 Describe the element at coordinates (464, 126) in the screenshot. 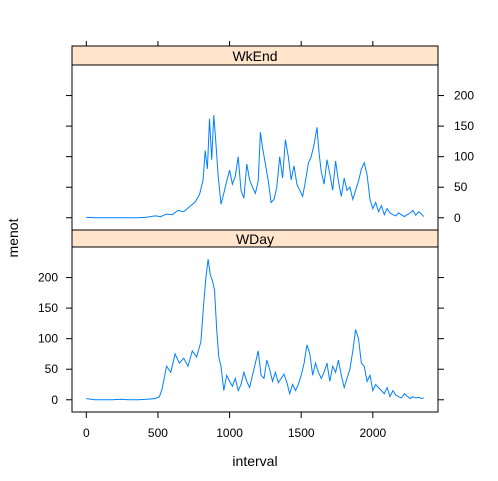

I see `y-tick-label-wkend-150: 150` at that location.